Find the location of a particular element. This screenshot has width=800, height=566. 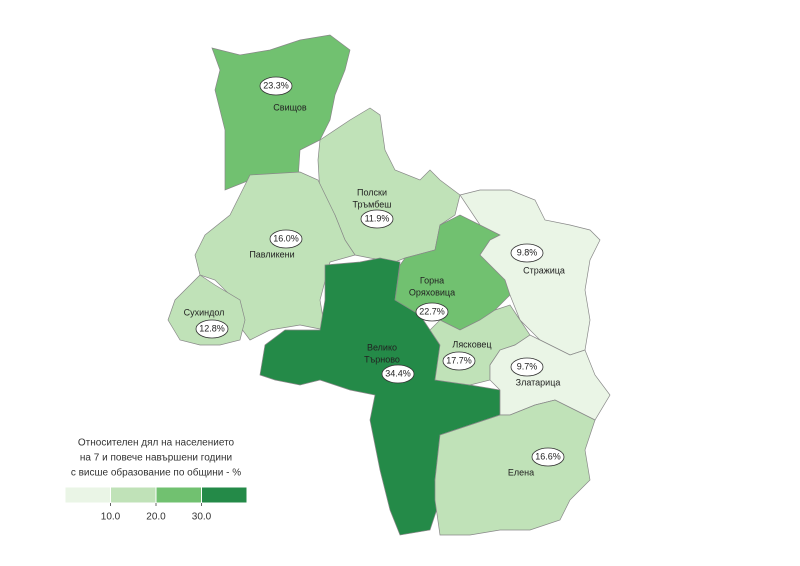

value-label: 16.0% is located at coordinates (286, 238).